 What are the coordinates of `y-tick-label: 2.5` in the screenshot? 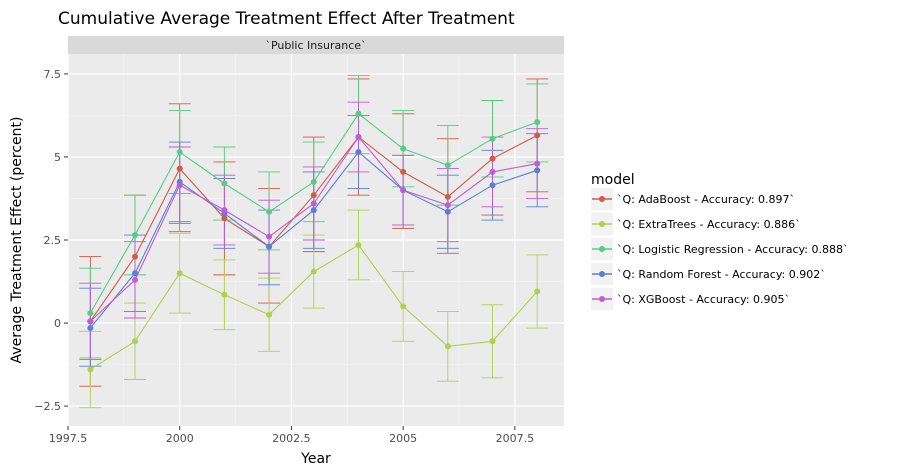 It's located at (53, 240).